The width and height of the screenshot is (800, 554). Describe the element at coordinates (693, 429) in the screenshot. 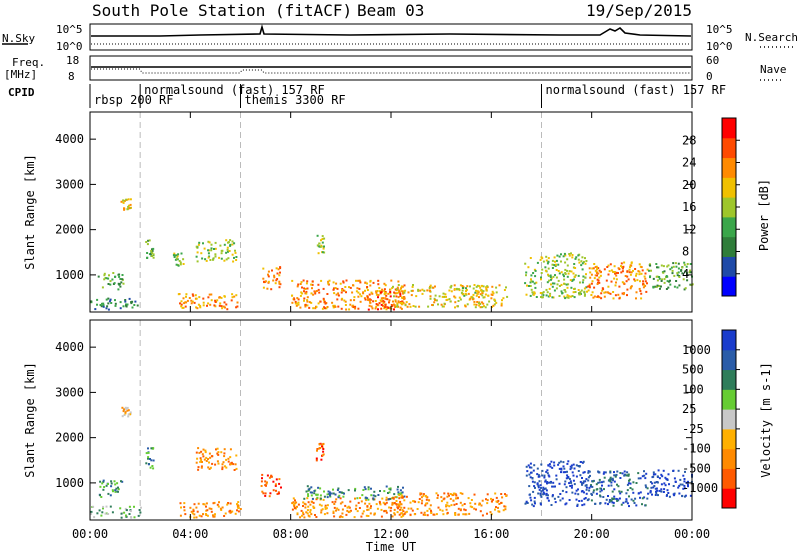

I see `colorbar-tick-label: -25` at that location.